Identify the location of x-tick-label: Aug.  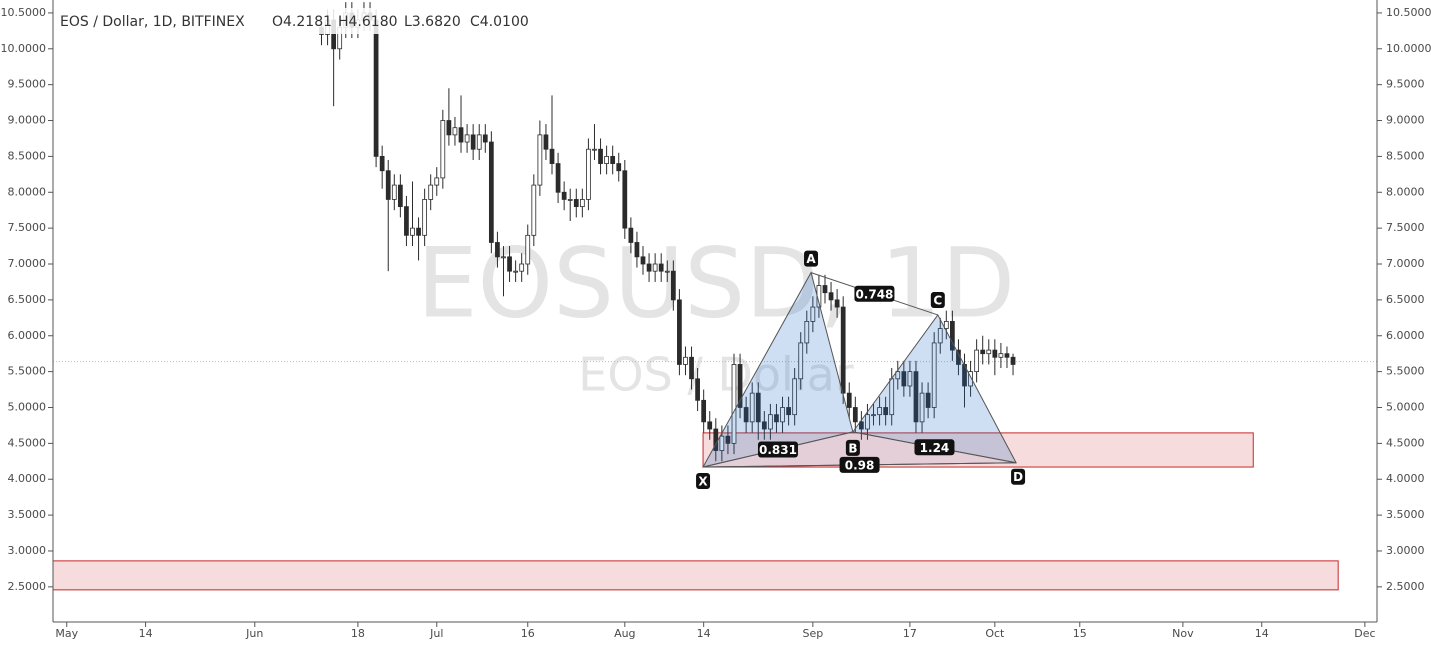
(624, 633).